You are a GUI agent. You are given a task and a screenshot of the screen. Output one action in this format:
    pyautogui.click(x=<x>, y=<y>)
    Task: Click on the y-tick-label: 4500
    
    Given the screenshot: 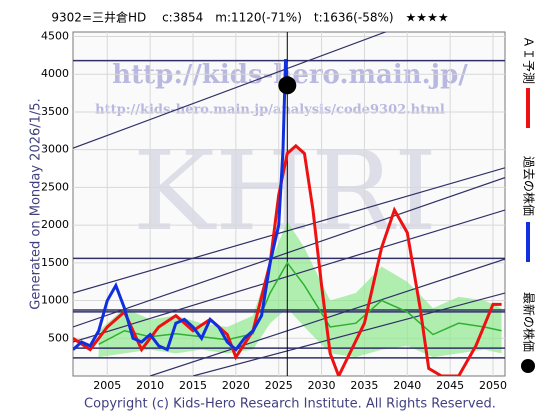 What is the action you would take?
    pyautogui.click(x=55, y=36)
    